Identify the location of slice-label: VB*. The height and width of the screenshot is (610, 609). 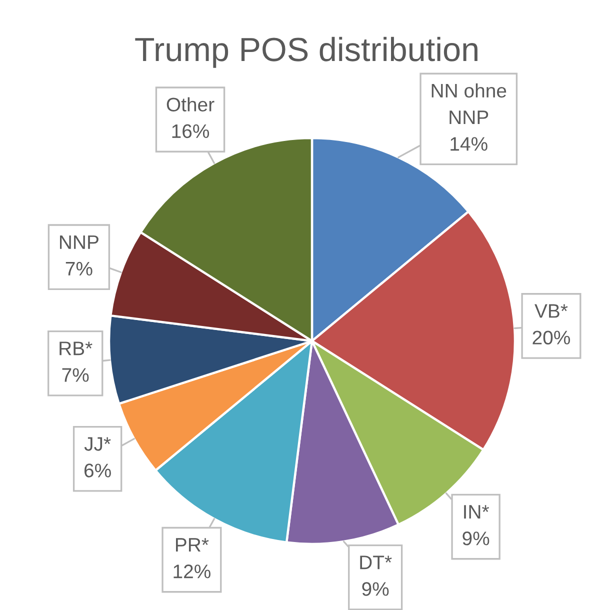
(551, 311).